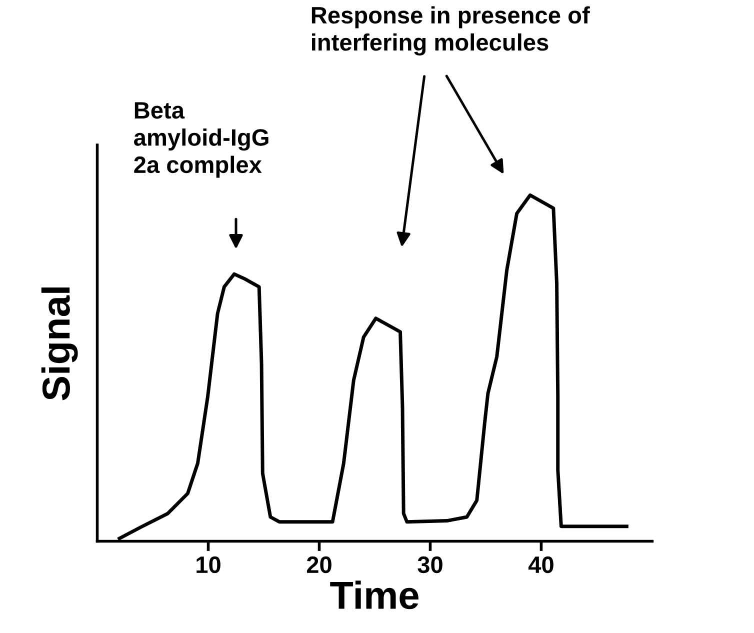 Image resolution: width=754 pixels, height=633 pixels. I want to click on y-axis-title: Signal, so click(59, 343).